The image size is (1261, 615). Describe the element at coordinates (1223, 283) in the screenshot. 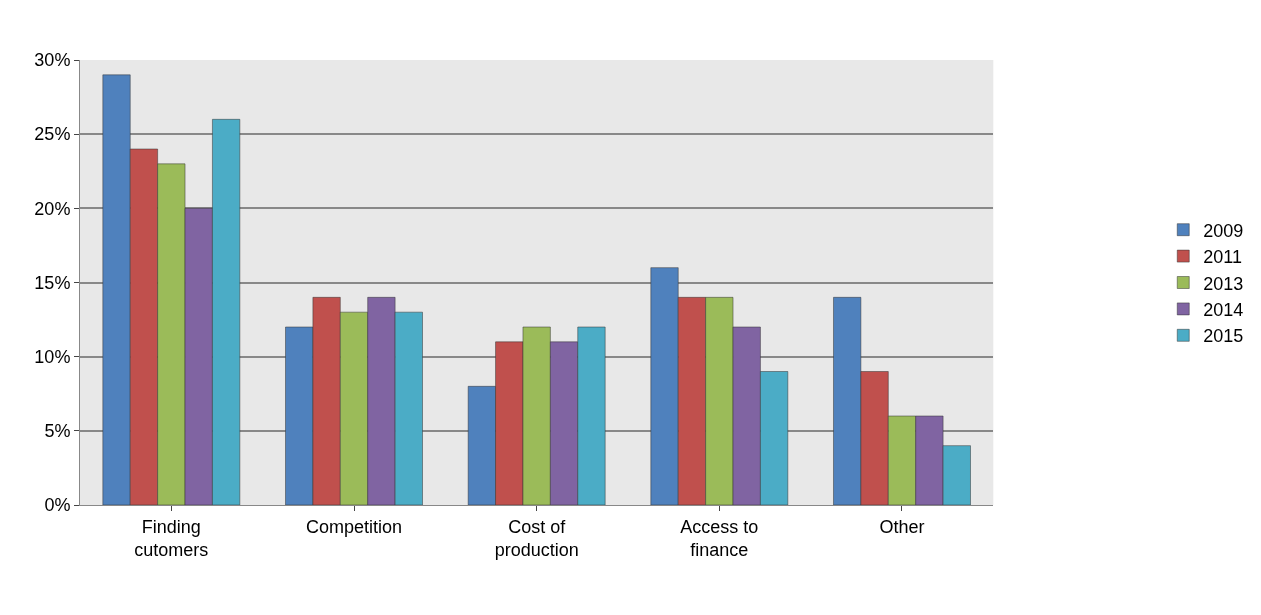

I see `legend-label: 2013` at that location.